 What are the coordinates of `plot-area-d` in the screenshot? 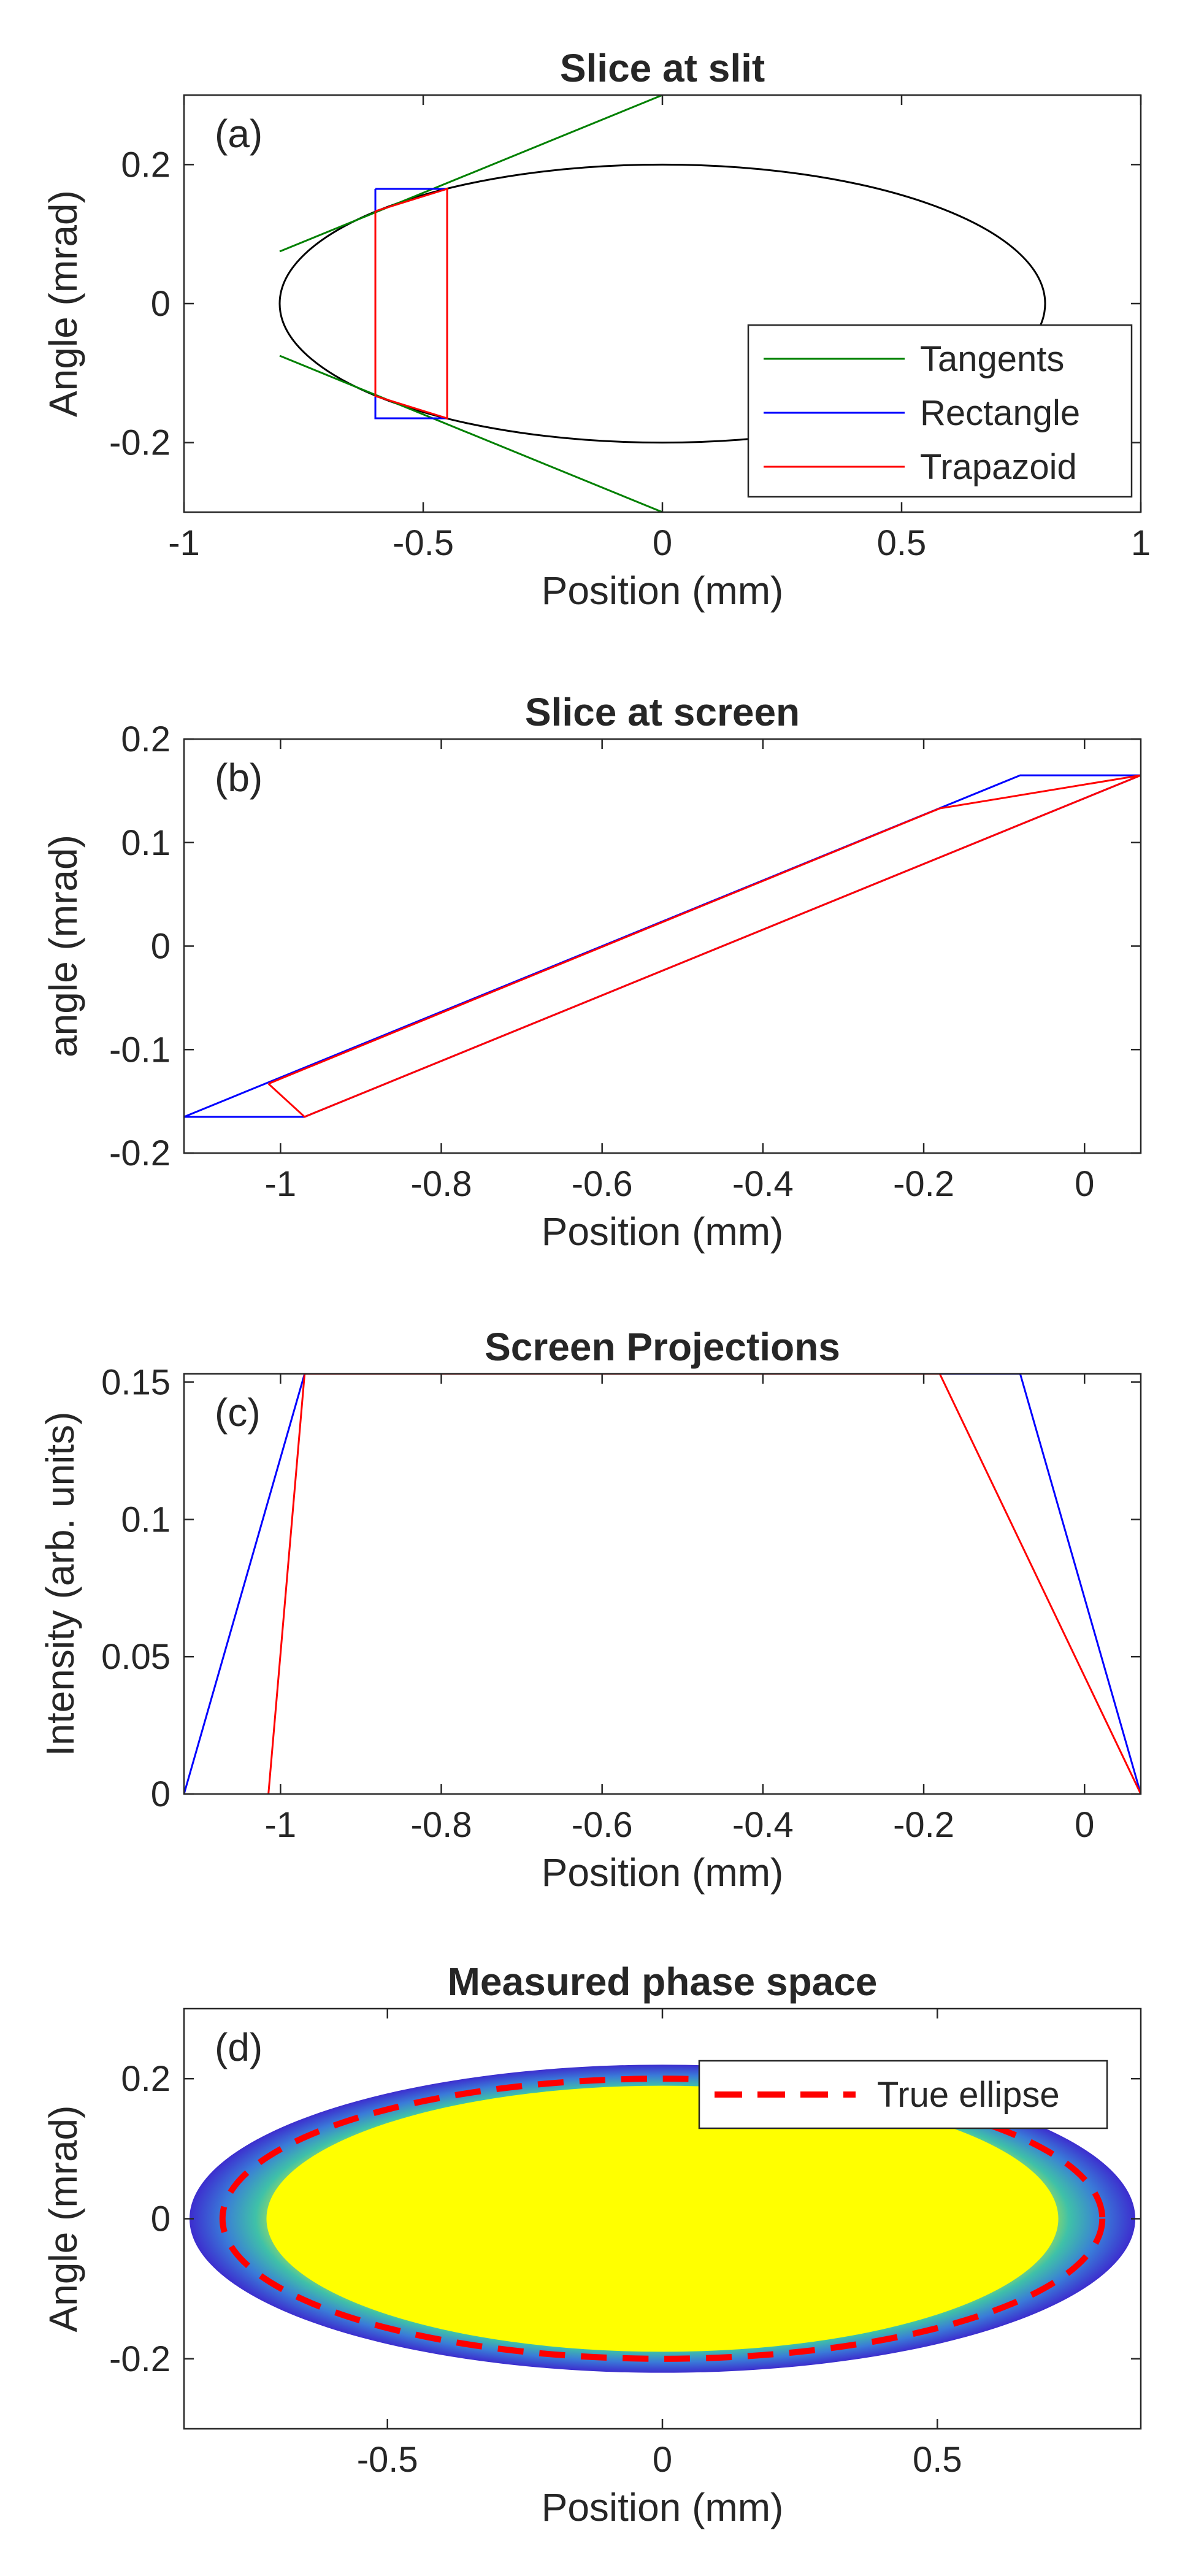 It's located at (662, 2218).